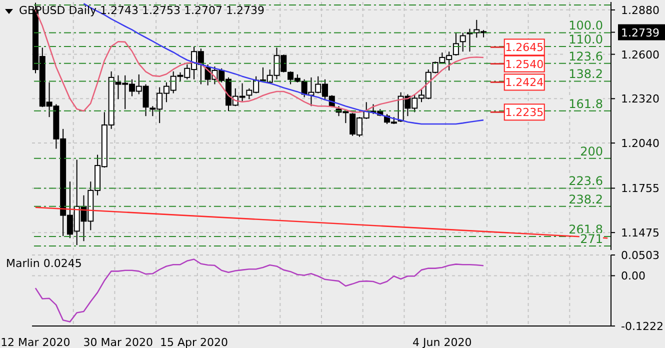  I want to click on y-tick-label: 1.2320, so click(640, 99).